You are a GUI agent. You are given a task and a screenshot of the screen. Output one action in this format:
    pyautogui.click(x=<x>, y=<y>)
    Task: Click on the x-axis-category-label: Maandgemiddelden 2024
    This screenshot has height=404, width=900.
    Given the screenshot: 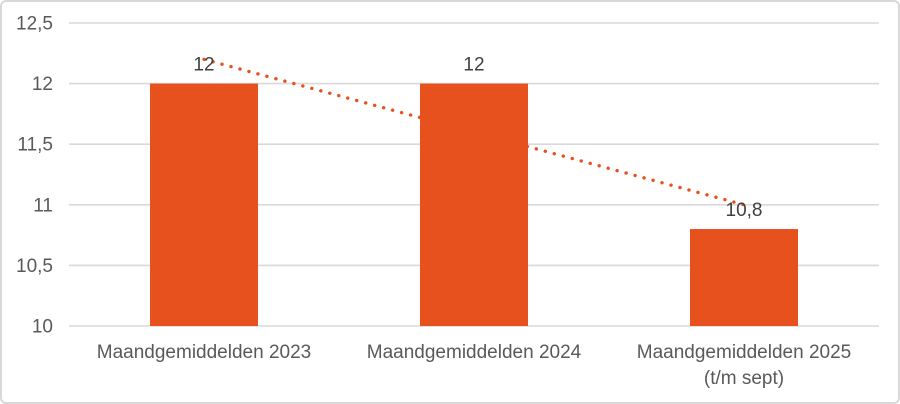 What is the action you would take?
    pyautogui.click(x=474, y=352)
    